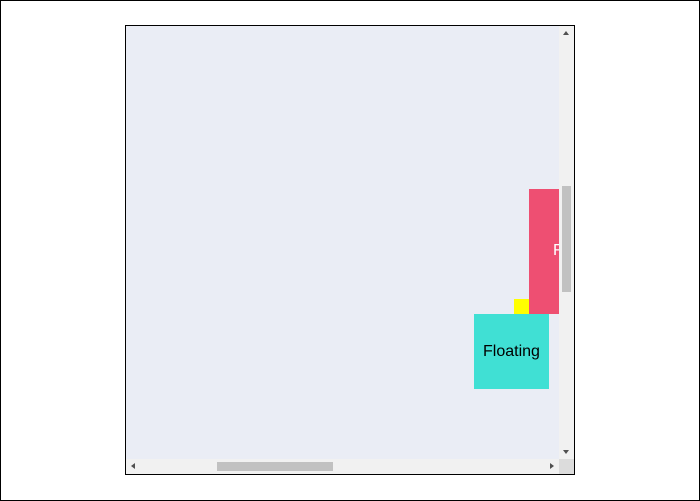  I want to click on vertical-scrollbar, so click(566, 242).